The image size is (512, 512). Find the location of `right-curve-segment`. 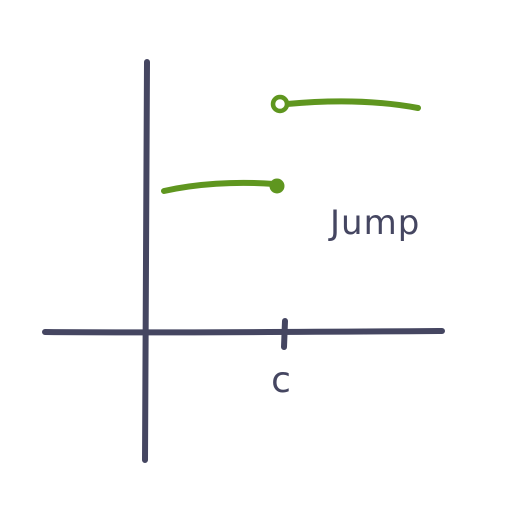

right-curve-segment is located at coordinates (352, 104).